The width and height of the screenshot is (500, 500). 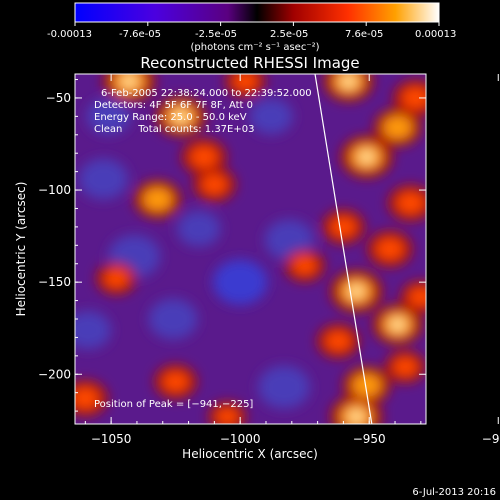 I want to click on colorbar-tick-label: 7.6e-05, so click(x=364, y=34).